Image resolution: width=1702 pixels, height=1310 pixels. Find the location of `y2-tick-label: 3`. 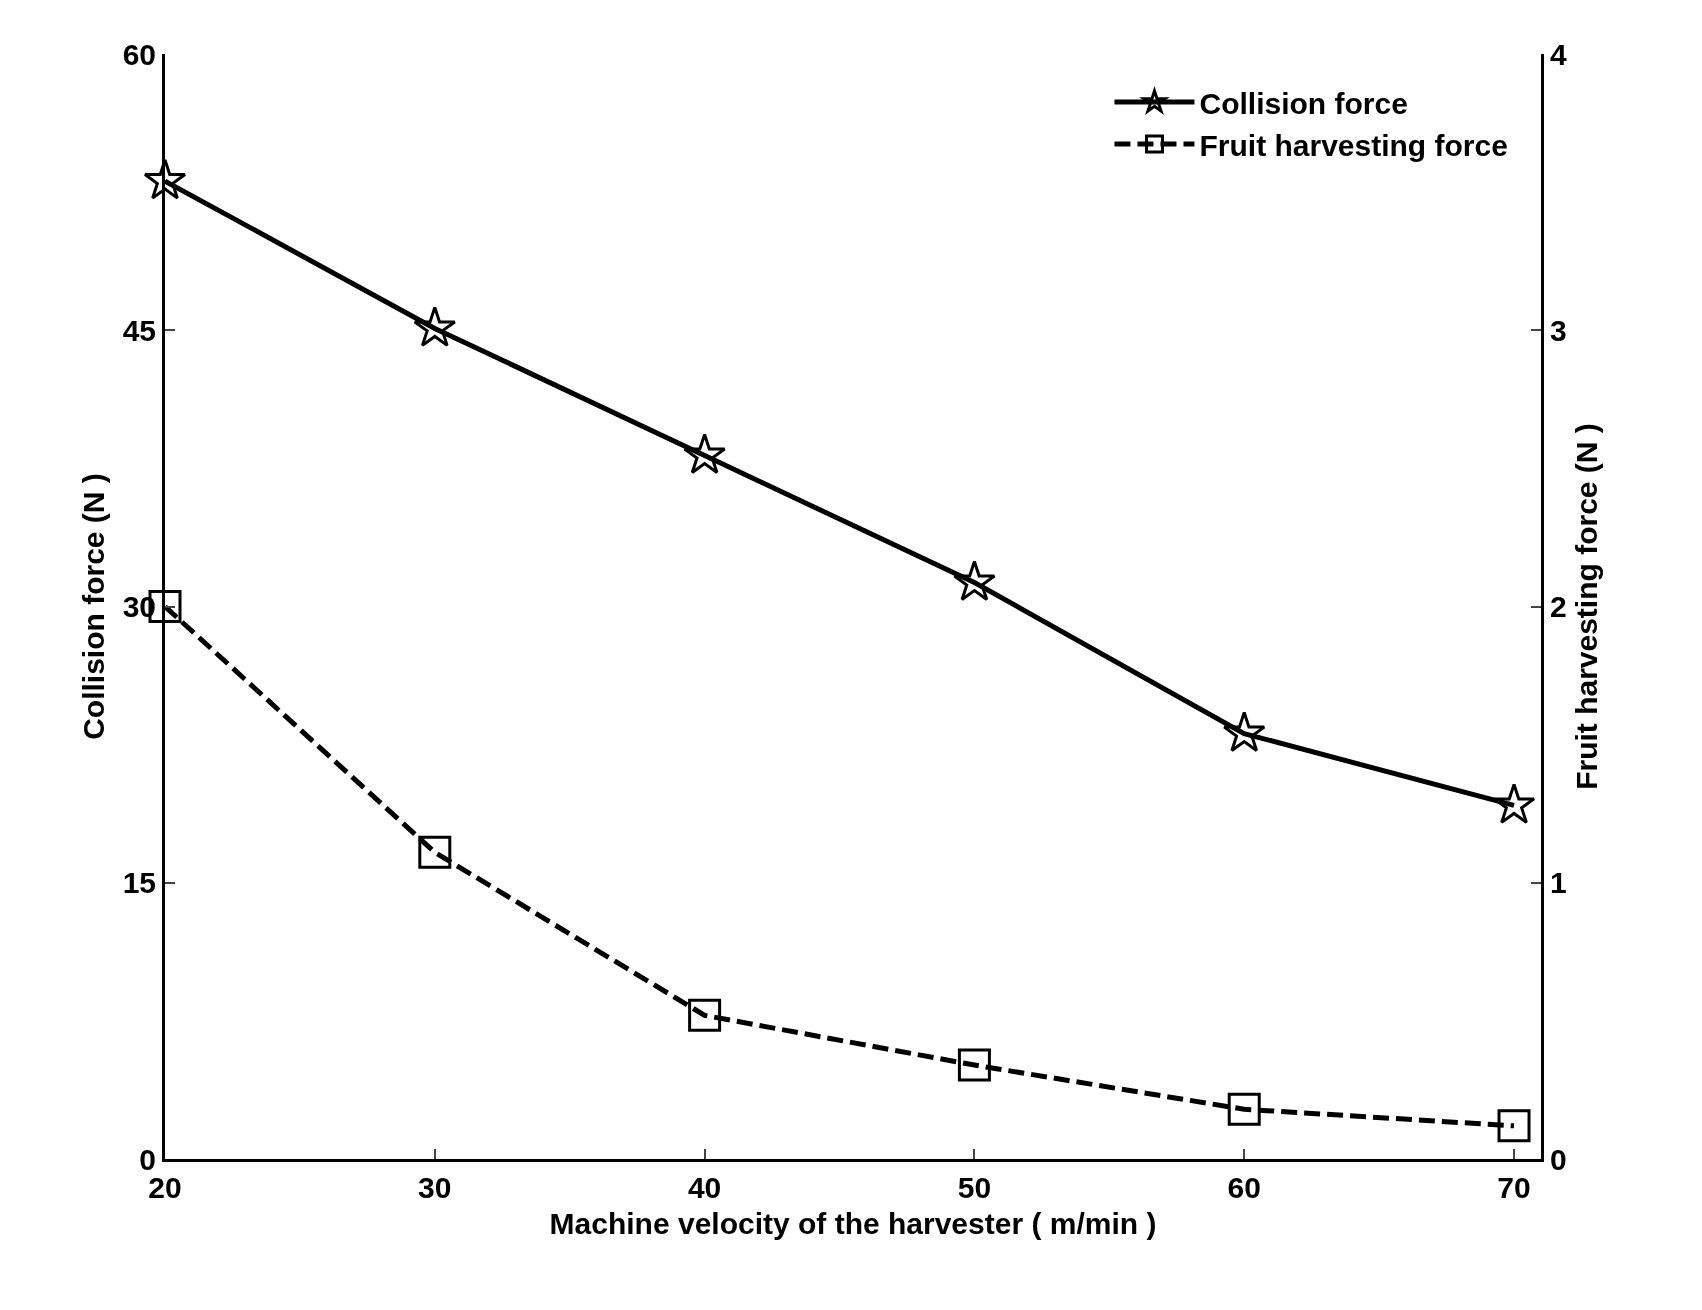

y2-tick-label: 3 is located at coordinates (1558, 330).